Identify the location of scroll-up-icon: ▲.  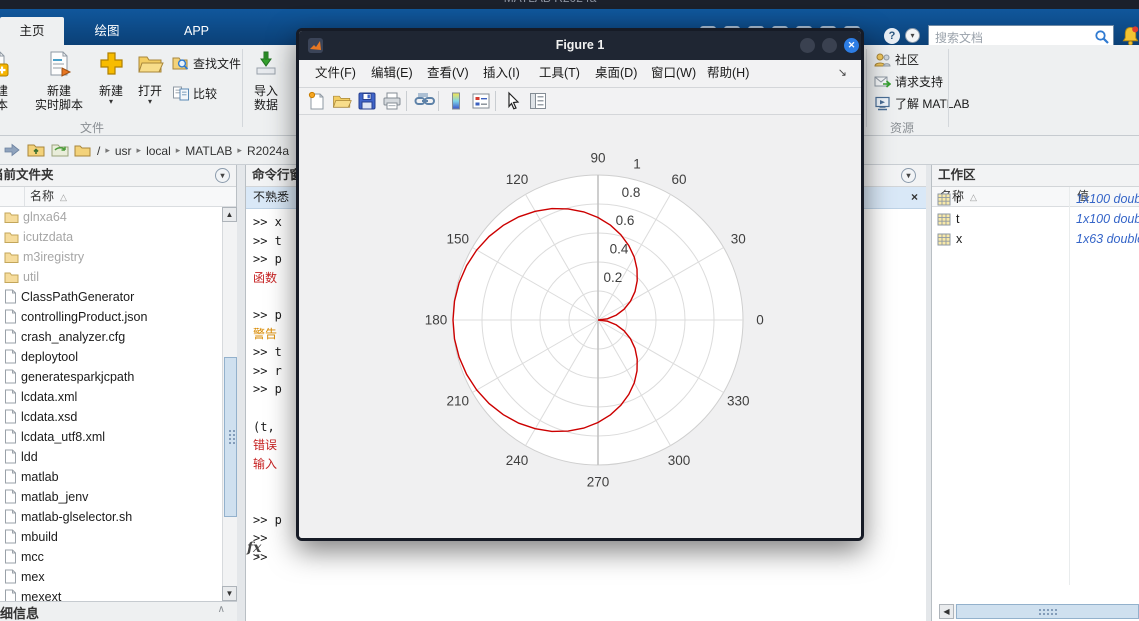
(229, 214).